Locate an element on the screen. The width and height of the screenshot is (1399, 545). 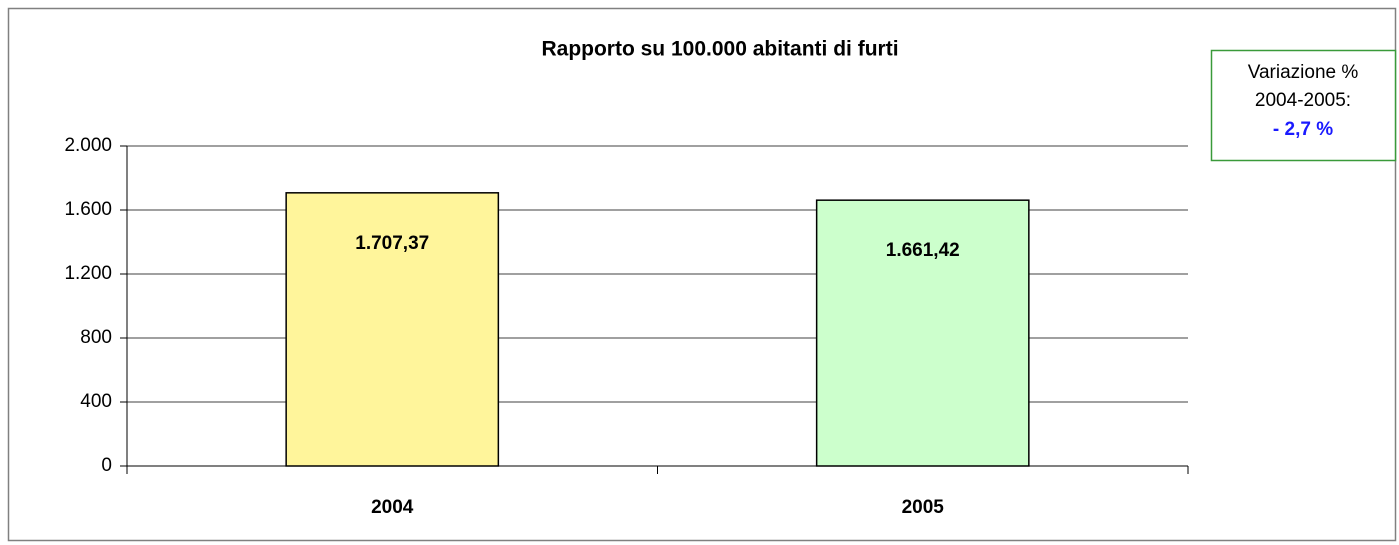
chart-title: Rapporto su 100.000 abitanti di furti is located at coordinates (719, 49).